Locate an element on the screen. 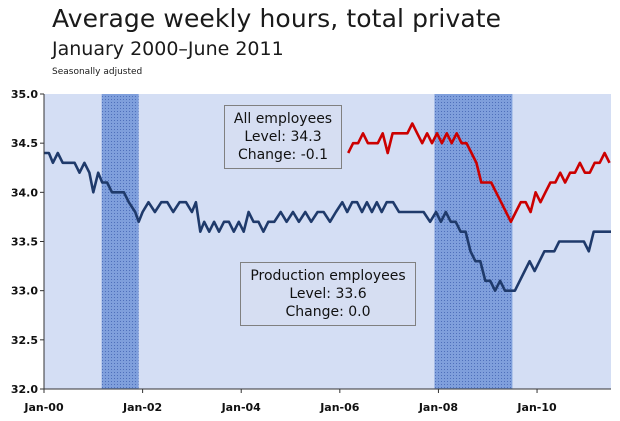  y-tick-label-4: 34.0 is located at coordinates (24, 192).